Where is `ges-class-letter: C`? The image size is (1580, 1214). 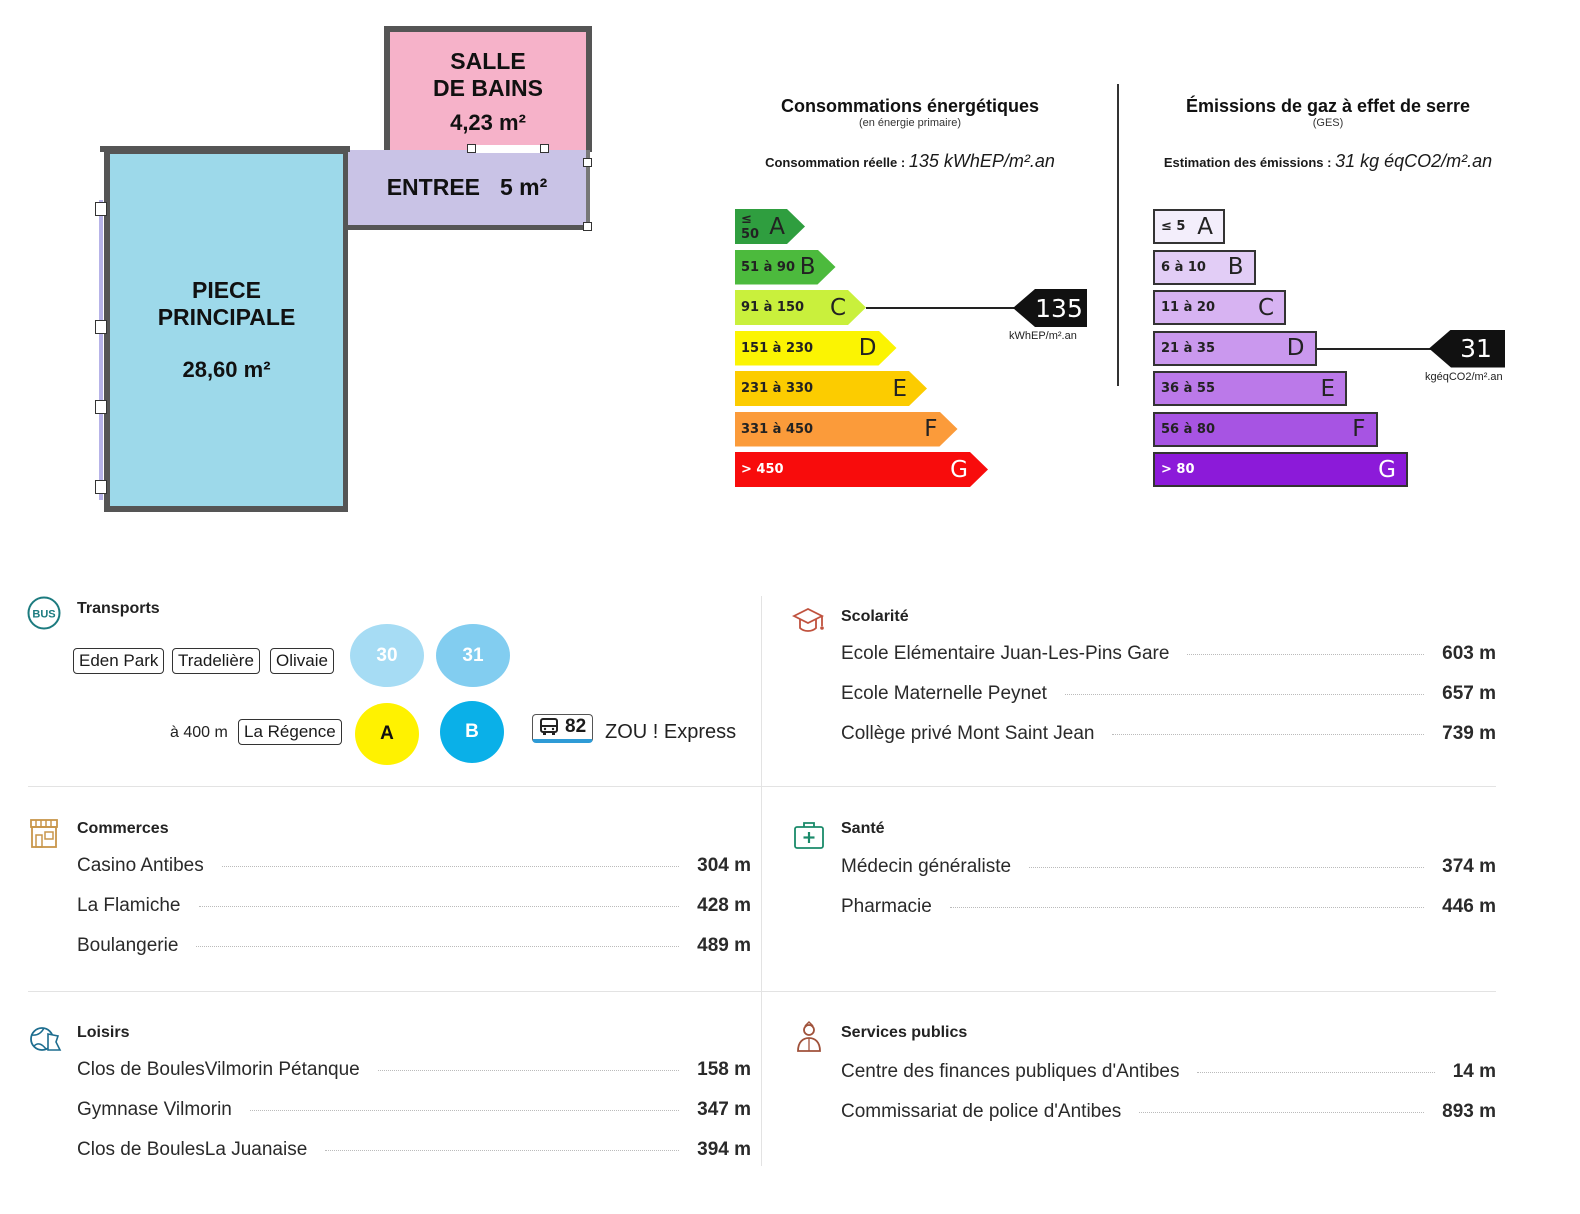 ges-class-letter: C is located at coordinates (1265, 307).